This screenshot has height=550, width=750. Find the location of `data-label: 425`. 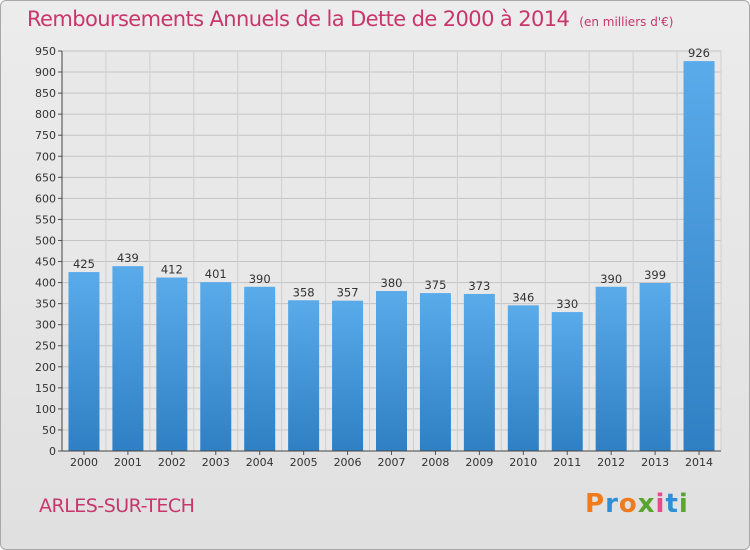

data-label: 425 is located at coordinates (84, 264).